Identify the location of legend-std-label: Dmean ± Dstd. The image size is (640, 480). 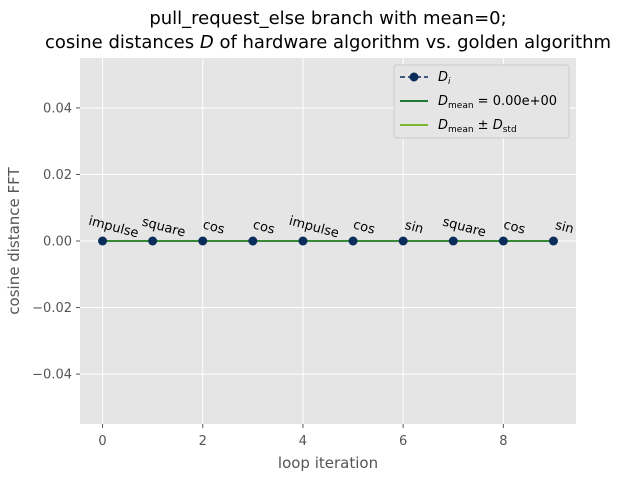
(477, 126).